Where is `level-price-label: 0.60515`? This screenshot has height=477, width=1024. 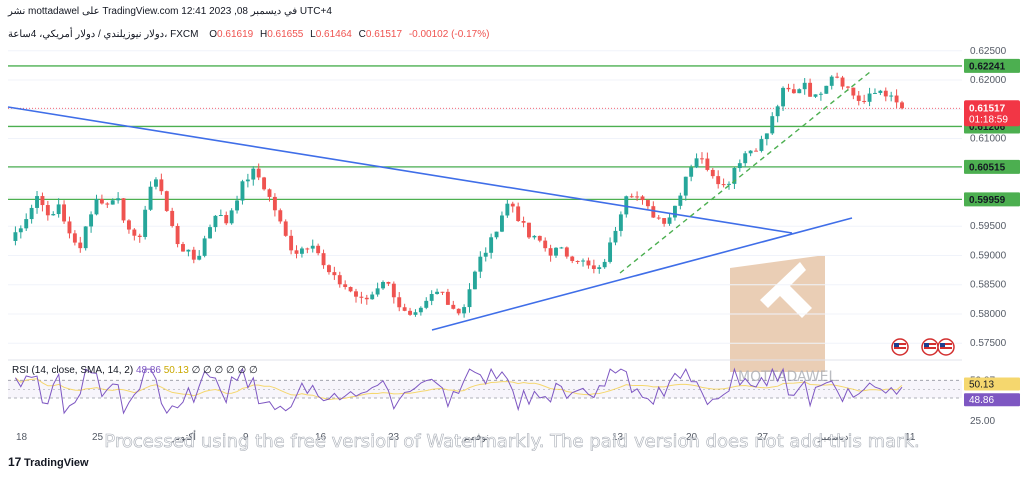
level-price-label: 0.60515 is located at coordinates (987, 167).